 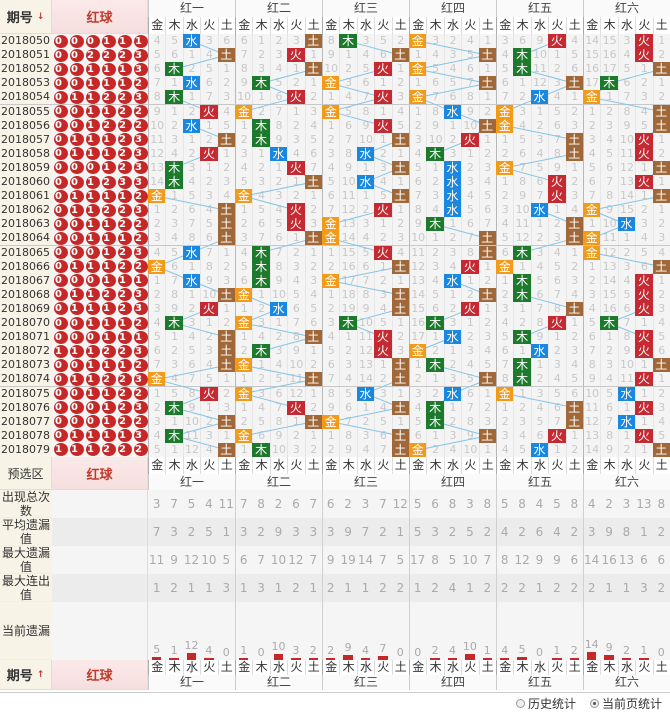 What do you see at coordinates (26, 17) in the screenshot?
I see `period-column-header: 期号 ↓` at bounding box center [26, 17].